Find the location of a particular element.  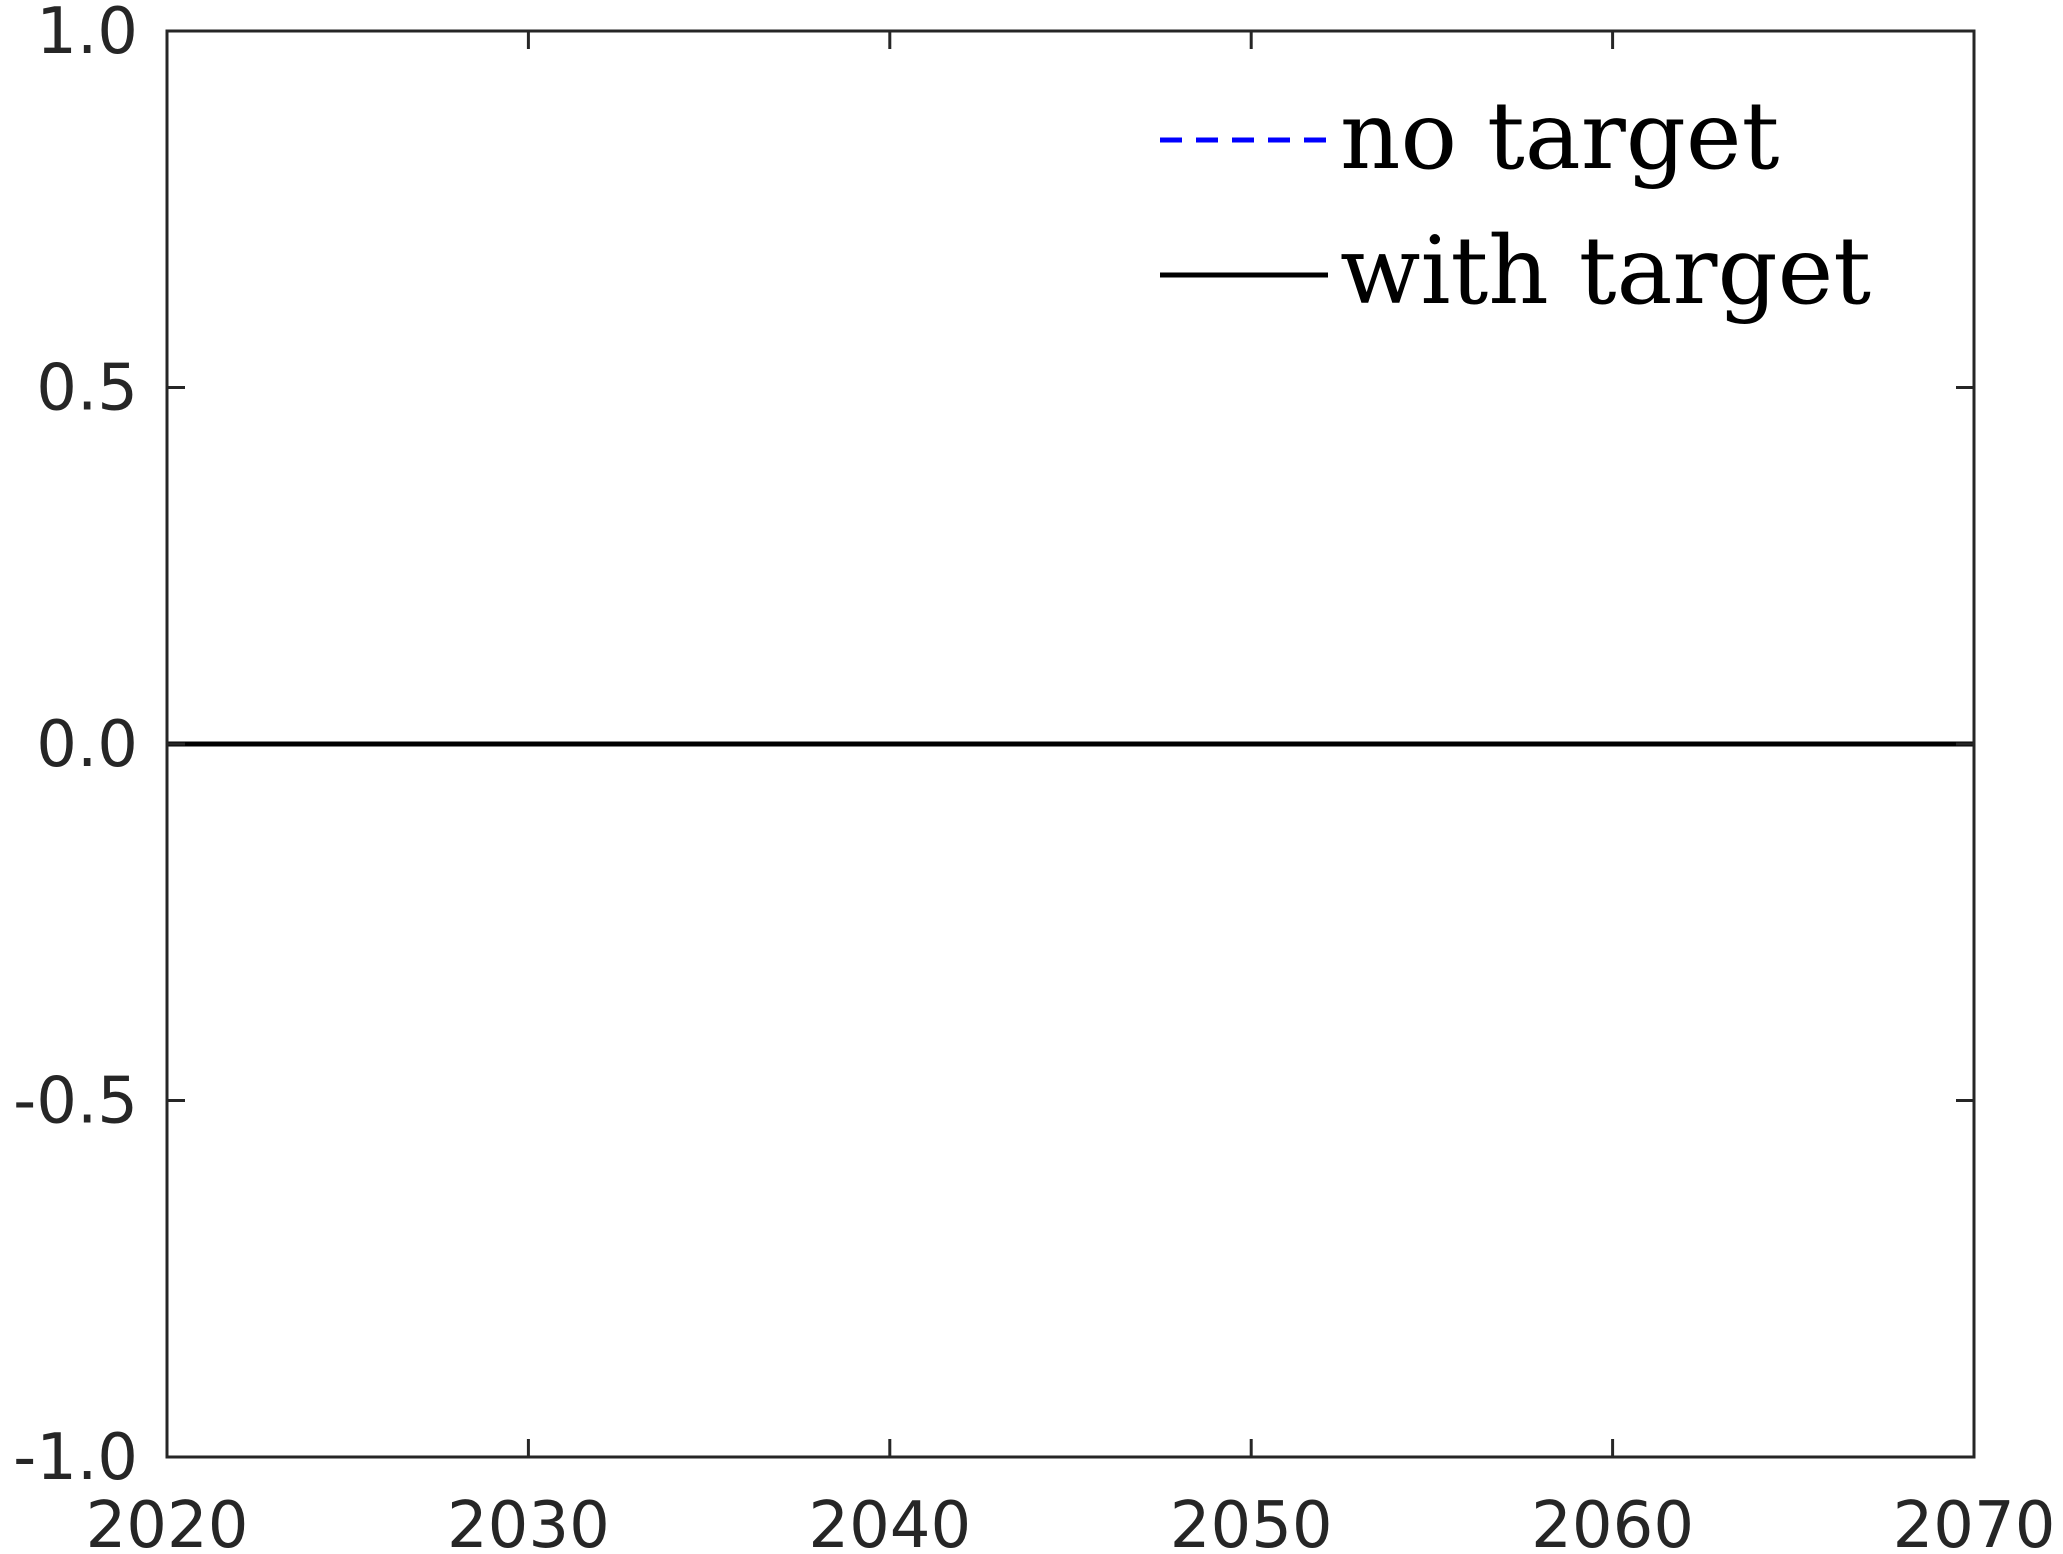

y-tick-label: 0.5 is located at coordinates (87, 389).